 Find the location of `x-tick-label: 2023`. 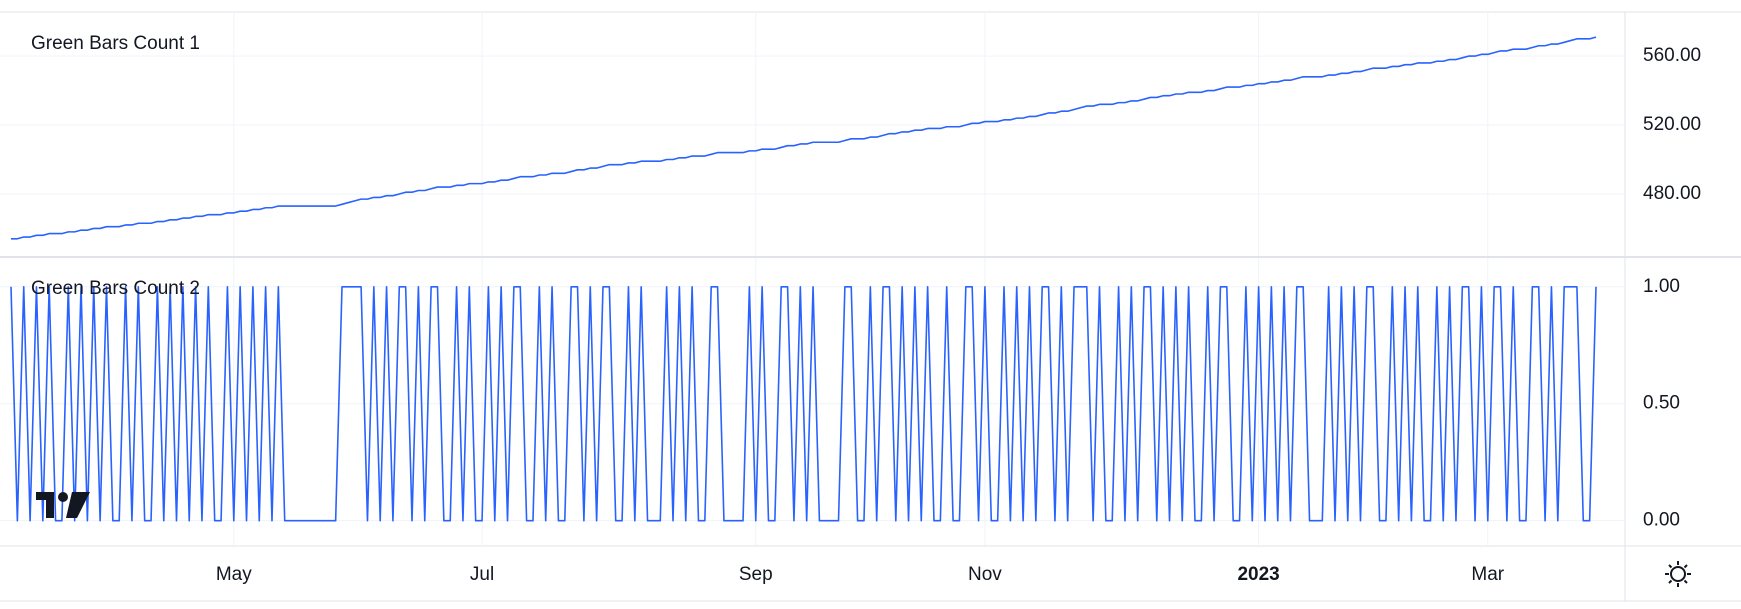

x-tick-label: 2023 is located at coordinates (1258, 574).